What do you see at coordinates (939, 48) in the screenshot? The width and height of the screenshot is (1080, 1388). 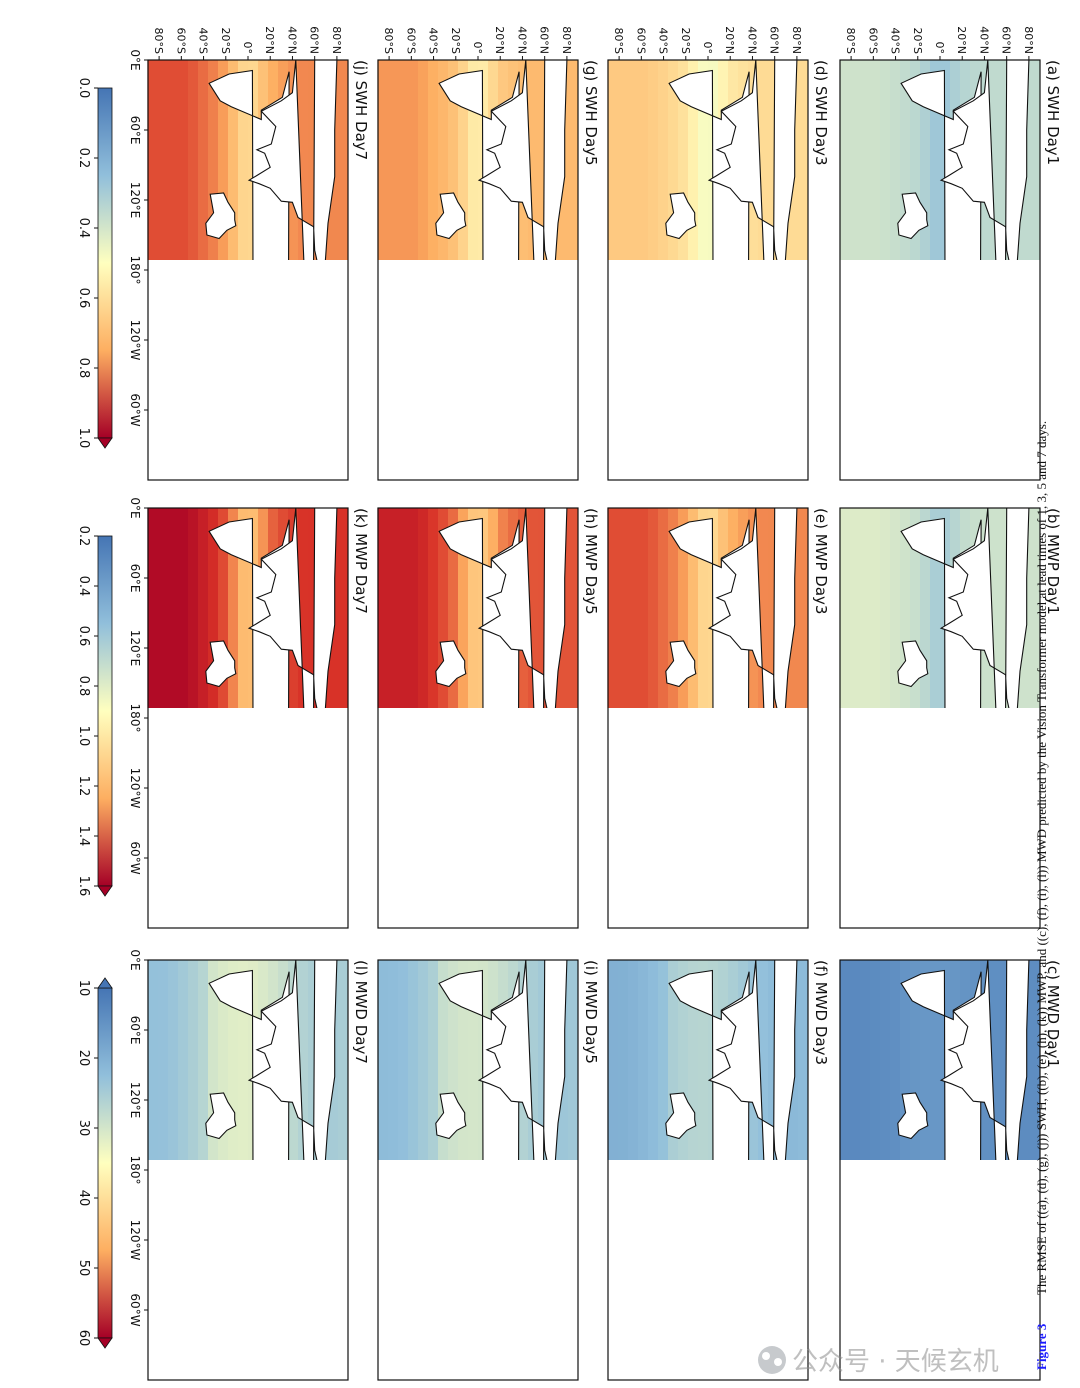 I see `lat-tick-label: 0°` at bounding box center [939, 48].